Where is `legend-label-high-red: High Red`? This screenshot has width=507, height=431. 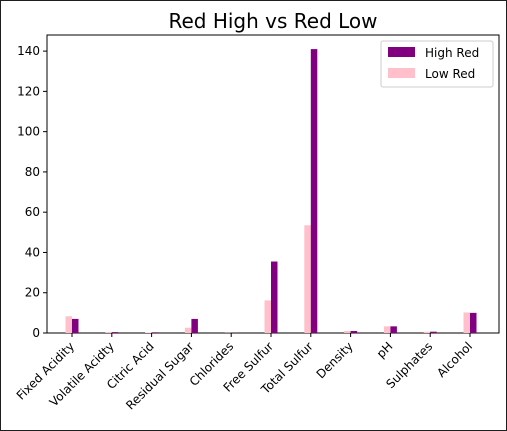
legend-label-high-red: High Red is located at coordinates (452, 53).